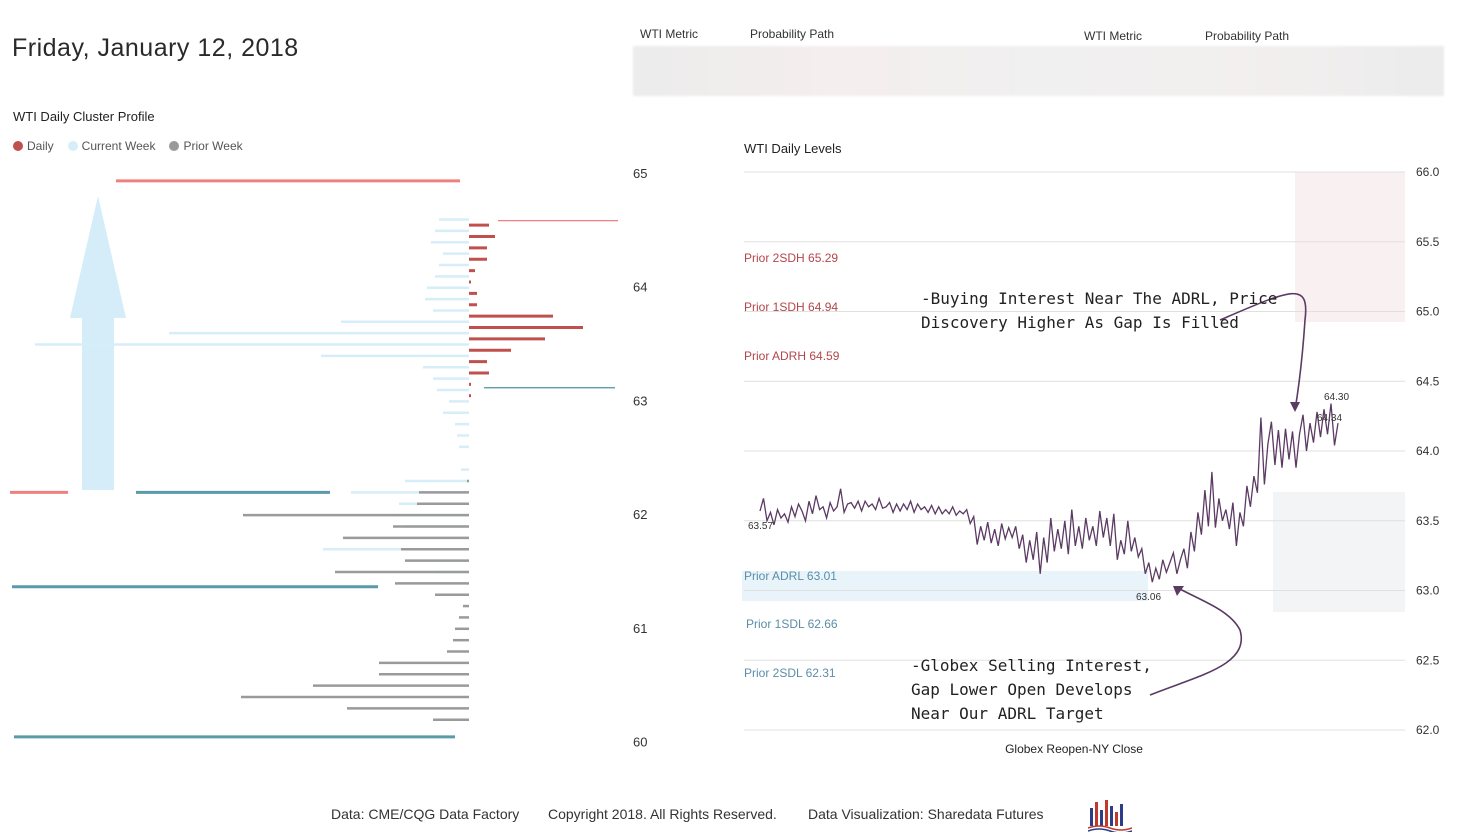 The width and height of the screenshot is (1457, 838). I want to click on level-label-prior-adrh: Prior ADRH 64.59, so click(792, 356).